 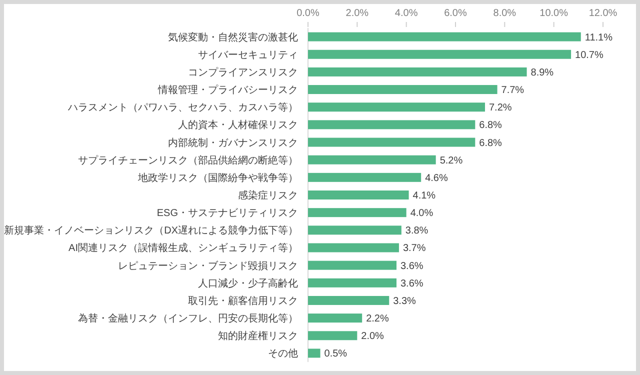 What do you see at coordinates (188, 160) in the screenshot?
I see `y-tick-label: サプライチェーンリスク（部品供給網の断絶等）` at bounding box center [188, 160].